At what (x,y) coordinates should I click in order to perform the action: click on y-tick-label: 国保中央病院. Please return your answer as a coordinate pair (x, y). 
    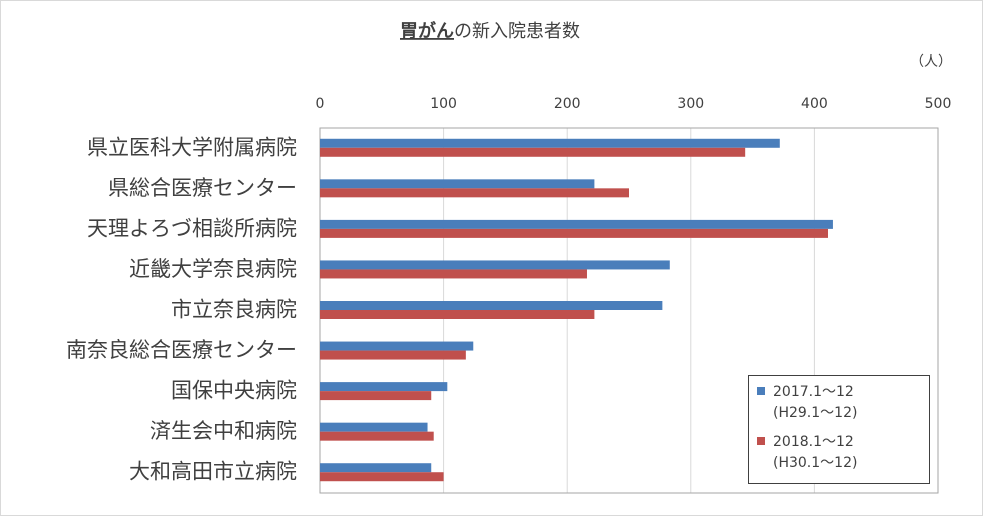
    Looking at the image, I should click on (234, 391).